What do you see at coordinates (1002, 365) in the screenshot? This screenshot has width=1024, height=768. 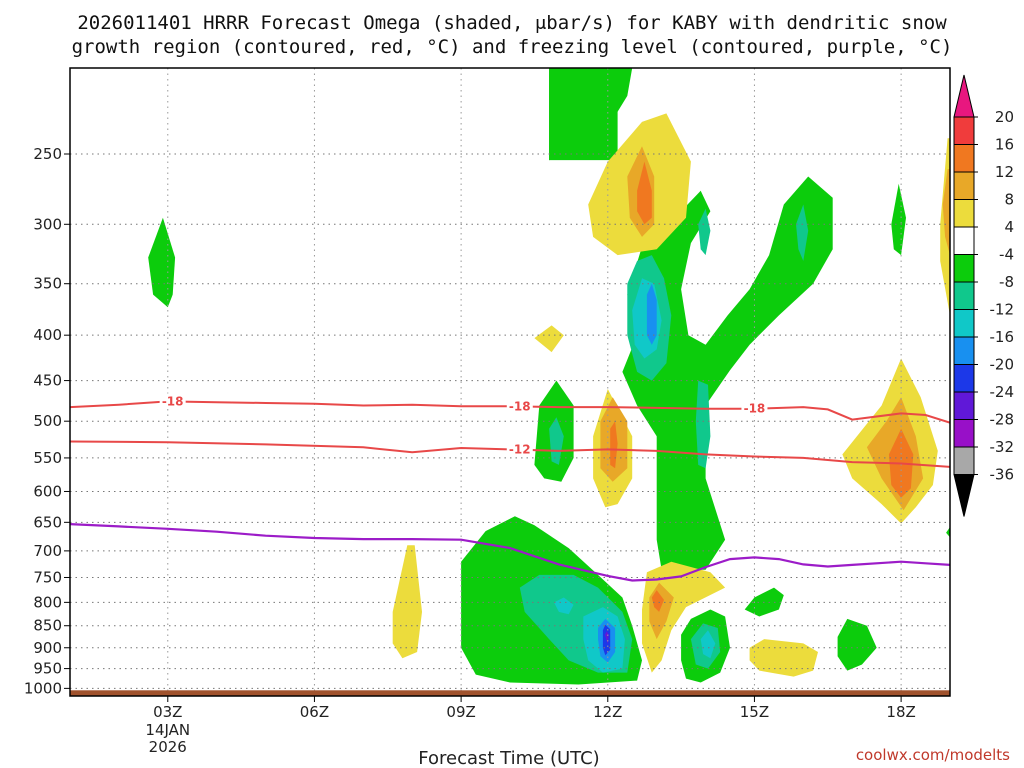 I see `colorbar-tick-label: -20` at bounding box center [1002, 365].